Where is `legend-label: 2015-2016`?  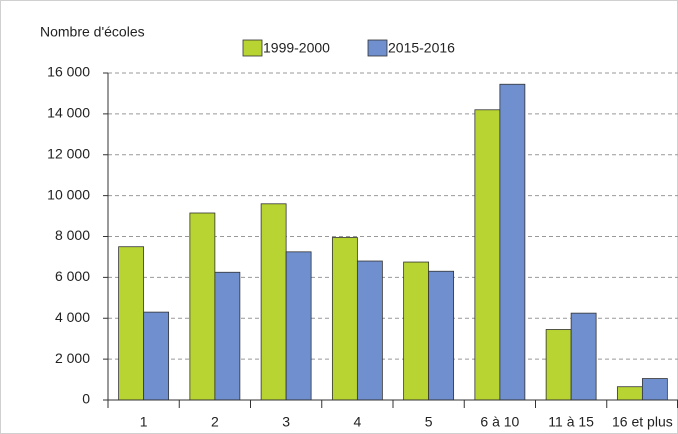
legend-label: 2015-2016 is located at coordinates (421, 48).